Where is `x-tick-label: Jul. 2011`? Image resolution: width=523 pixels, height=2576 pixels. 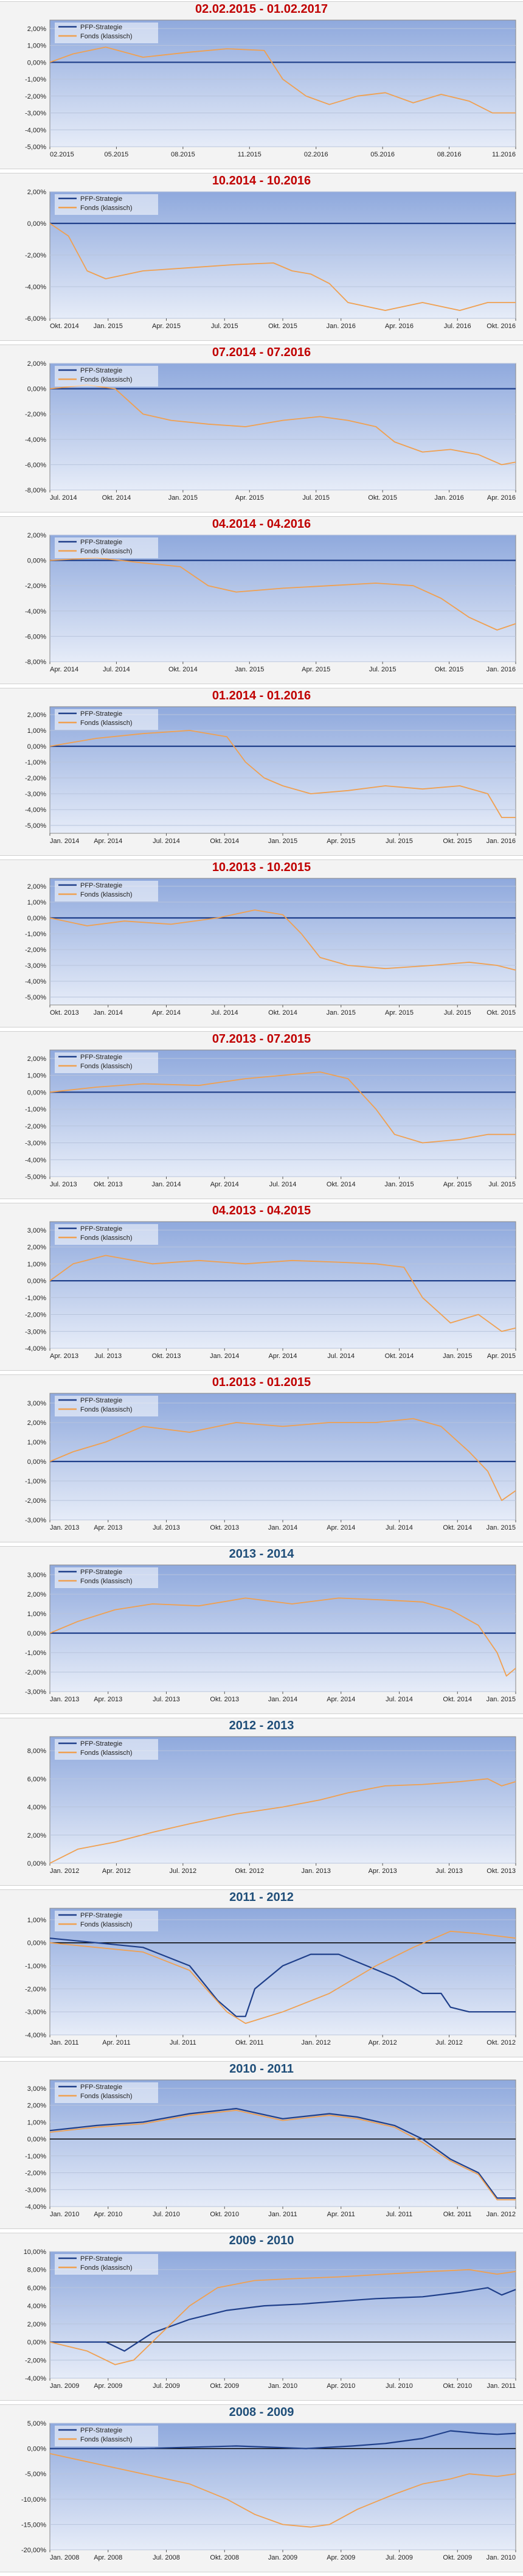 x-tick-label: Jul. 2011 is located at coordinates (399, 2214).